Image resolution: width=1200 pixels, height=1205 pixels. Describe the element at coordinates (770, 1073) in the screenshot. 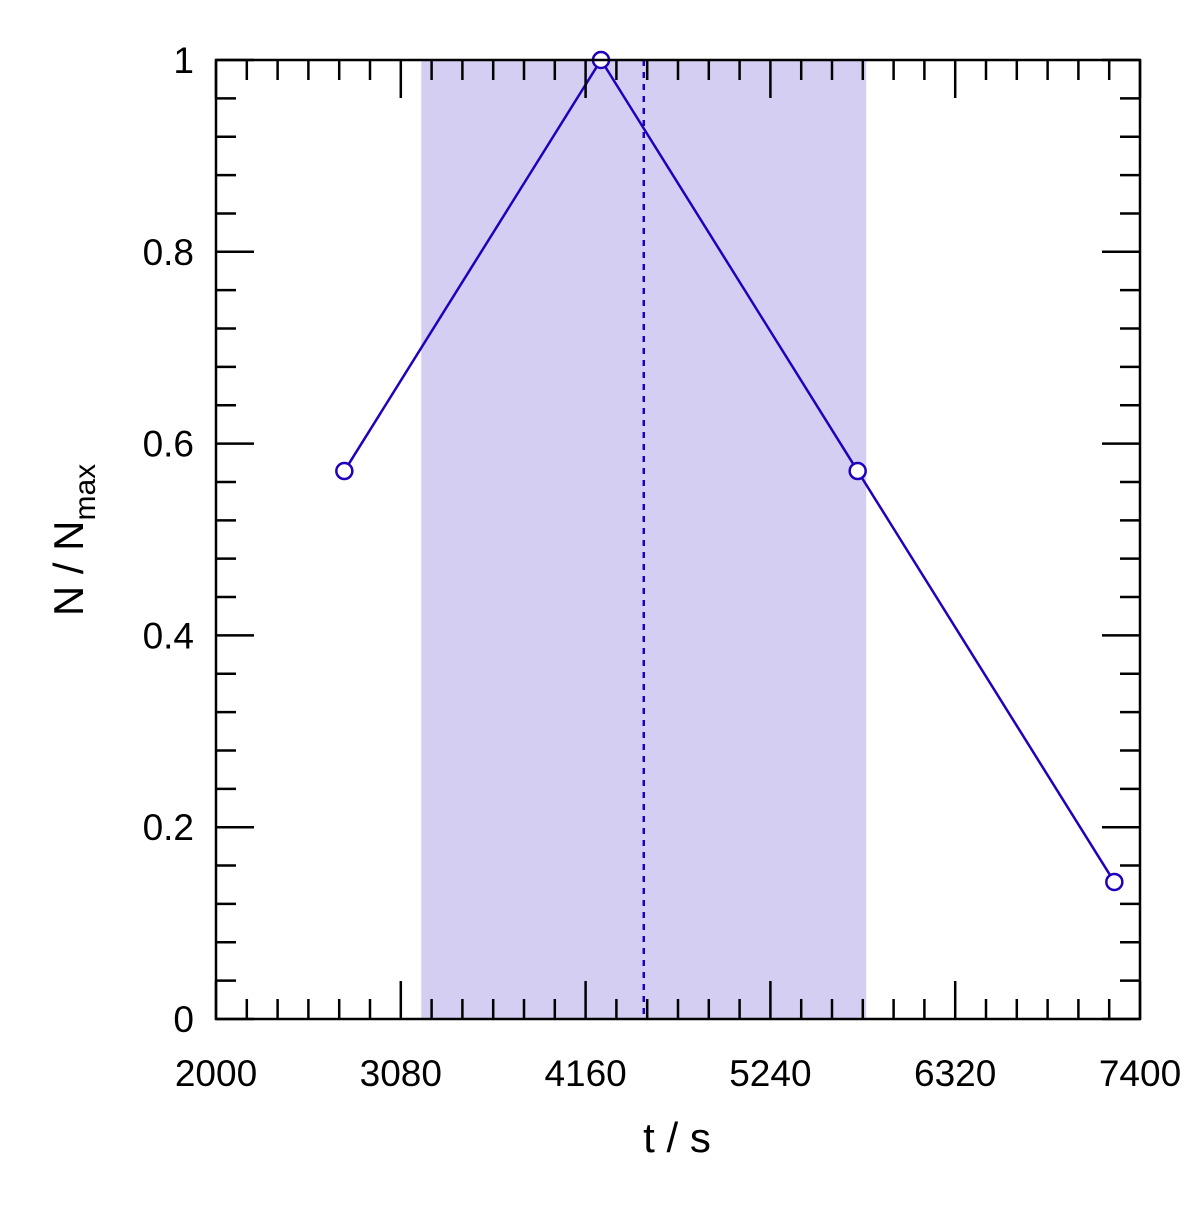

I see `x-tick-label: 5240` at that location.